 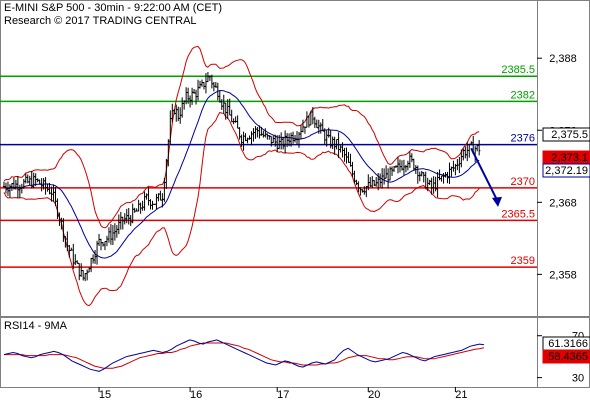 I want to click on rsi-ma-line, so click(x=244, y=355).